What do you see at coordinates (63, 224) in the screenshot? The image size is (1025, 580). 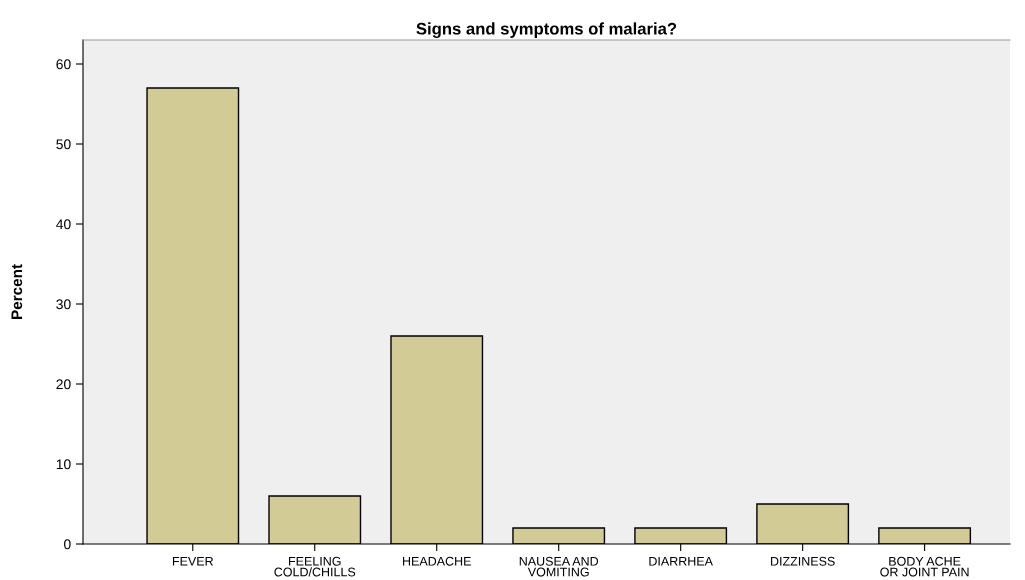 I see `y-tick-label: 40` at bounding box center [63, 224].